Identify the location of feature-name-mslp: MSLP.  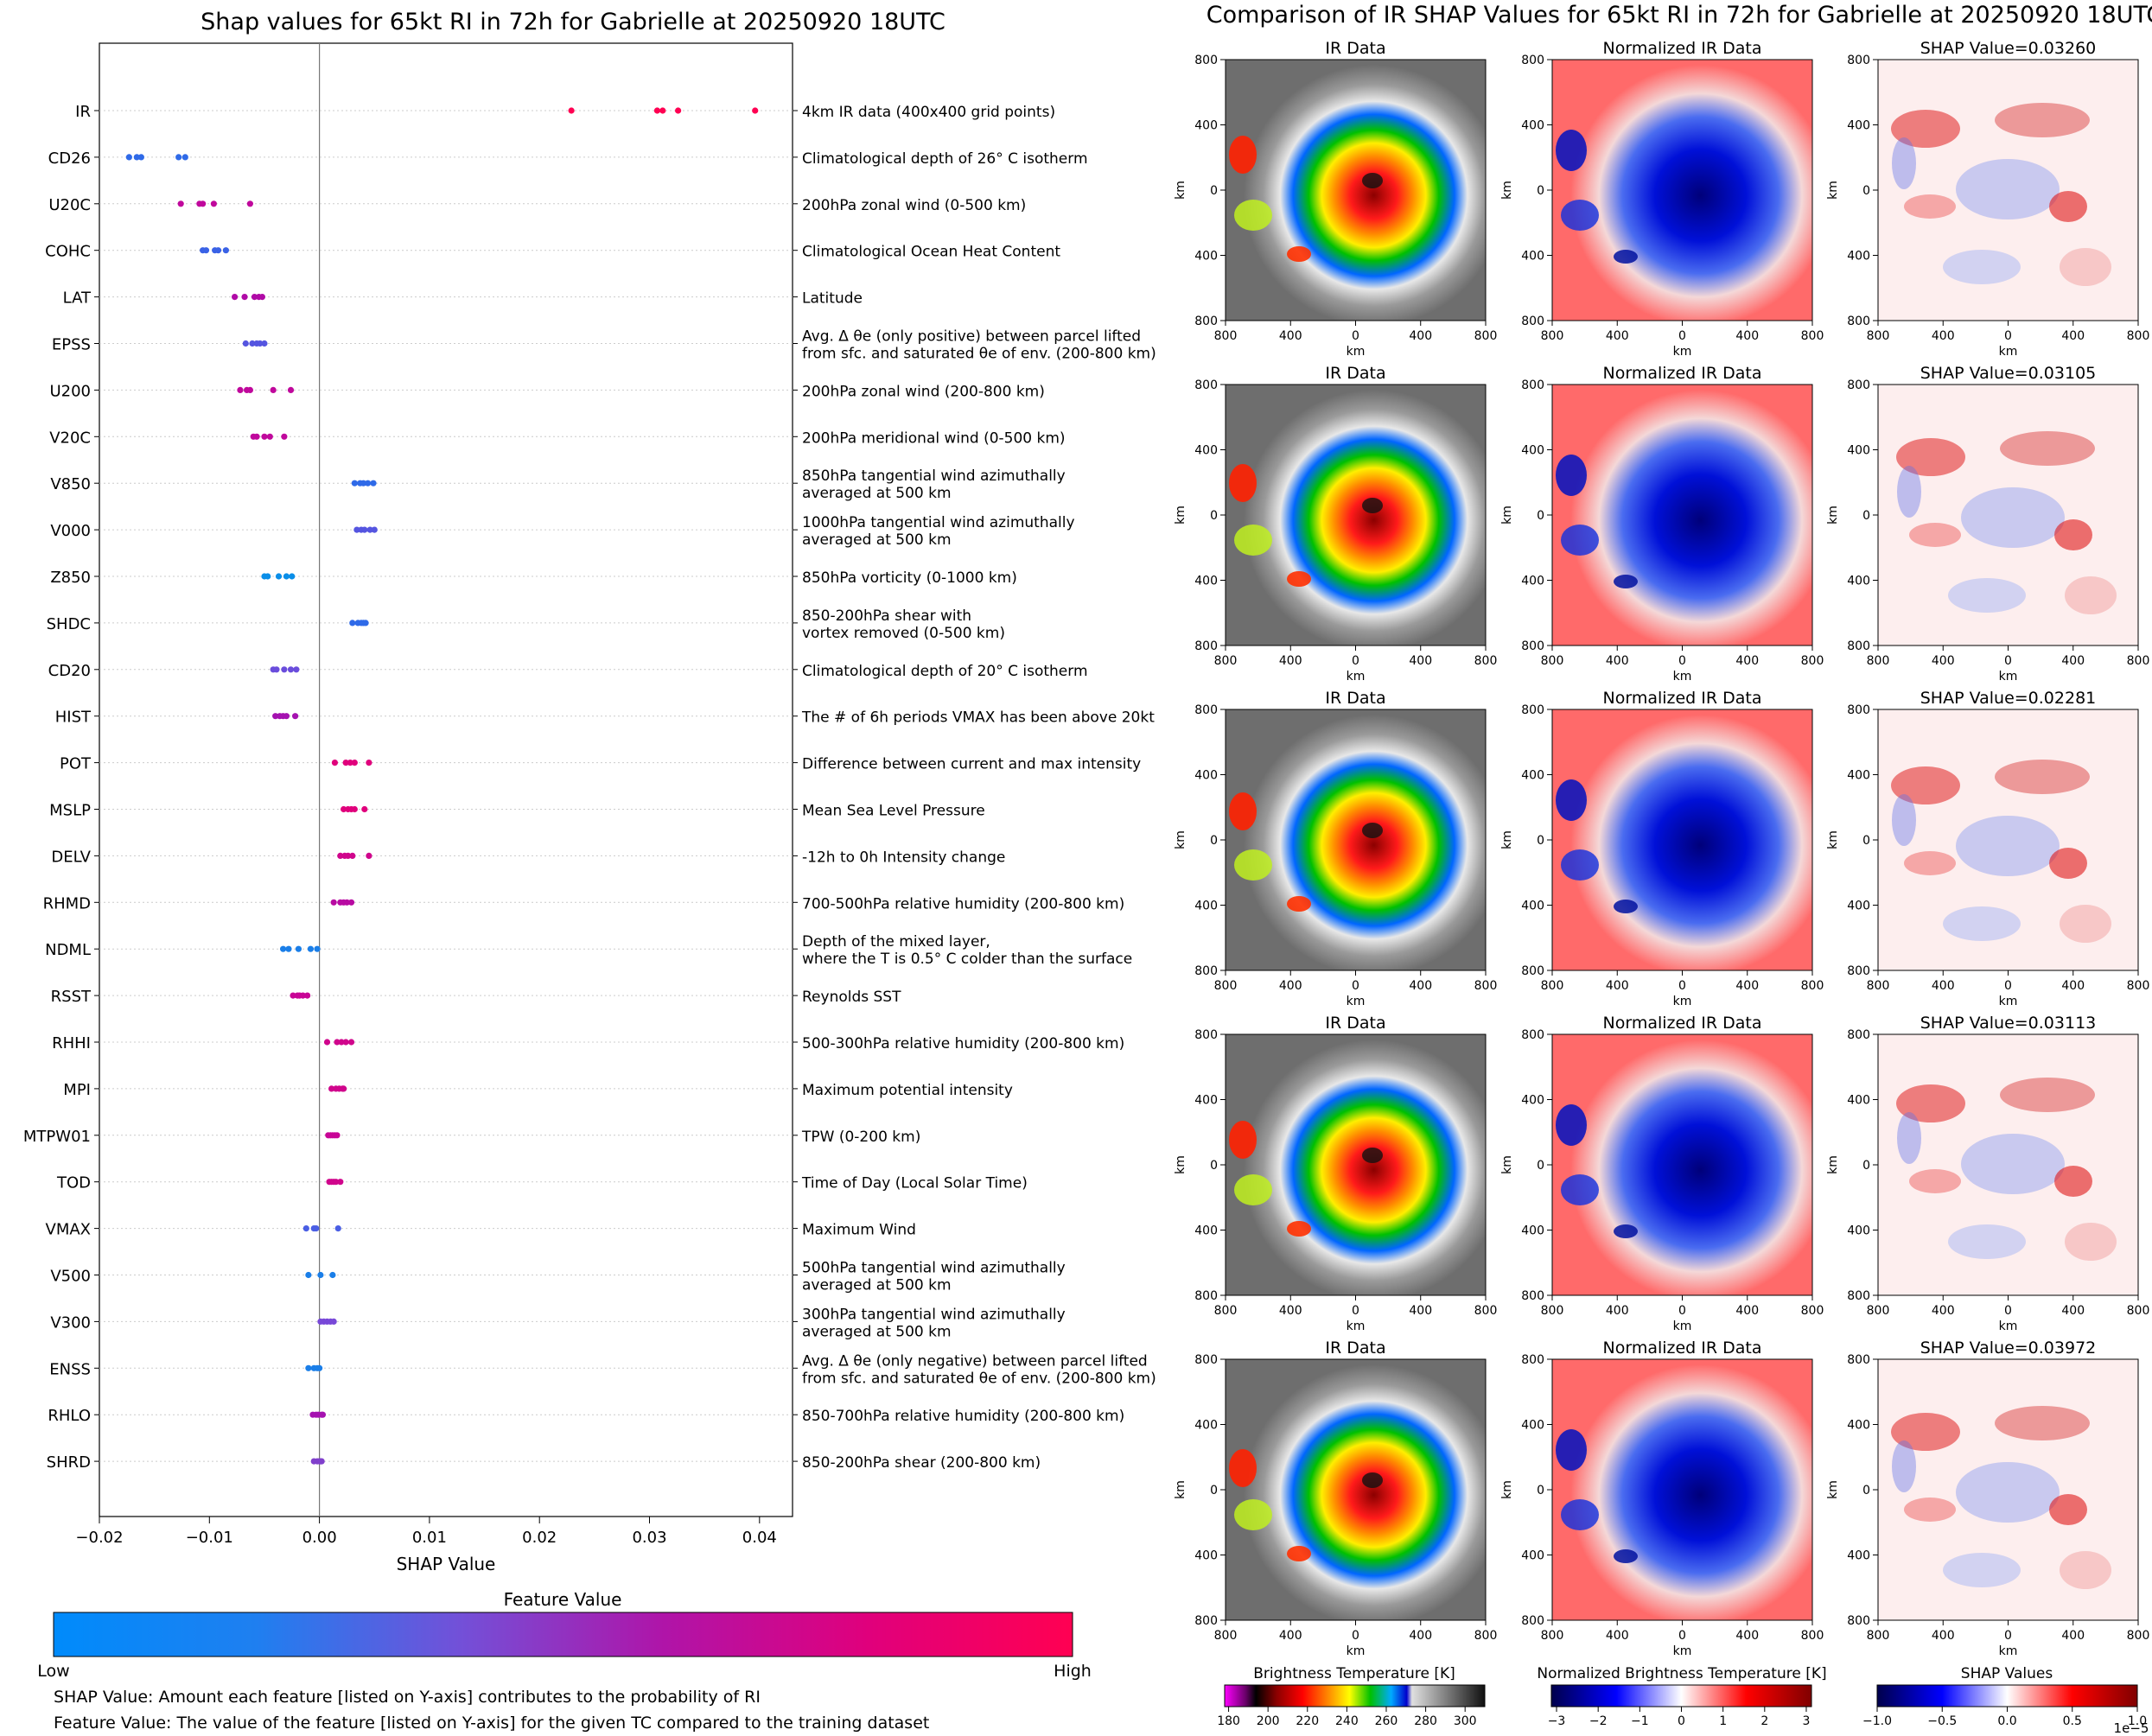
(70, 811).